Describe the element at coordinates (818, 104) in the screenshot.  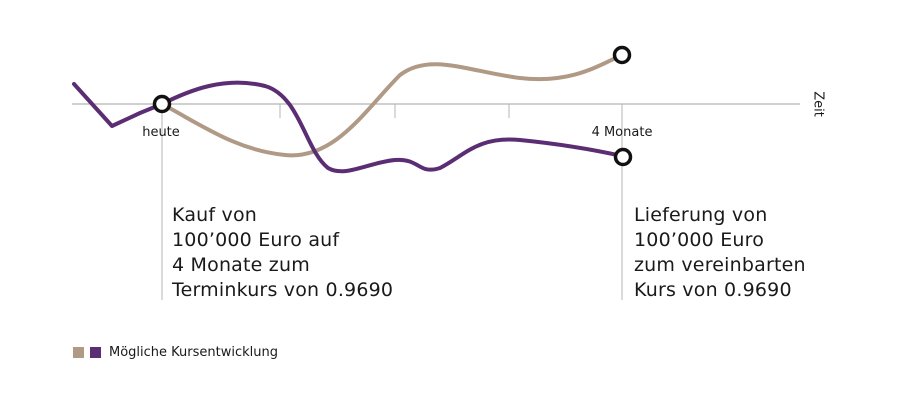
I see `axis-title: Zeit` at that location.